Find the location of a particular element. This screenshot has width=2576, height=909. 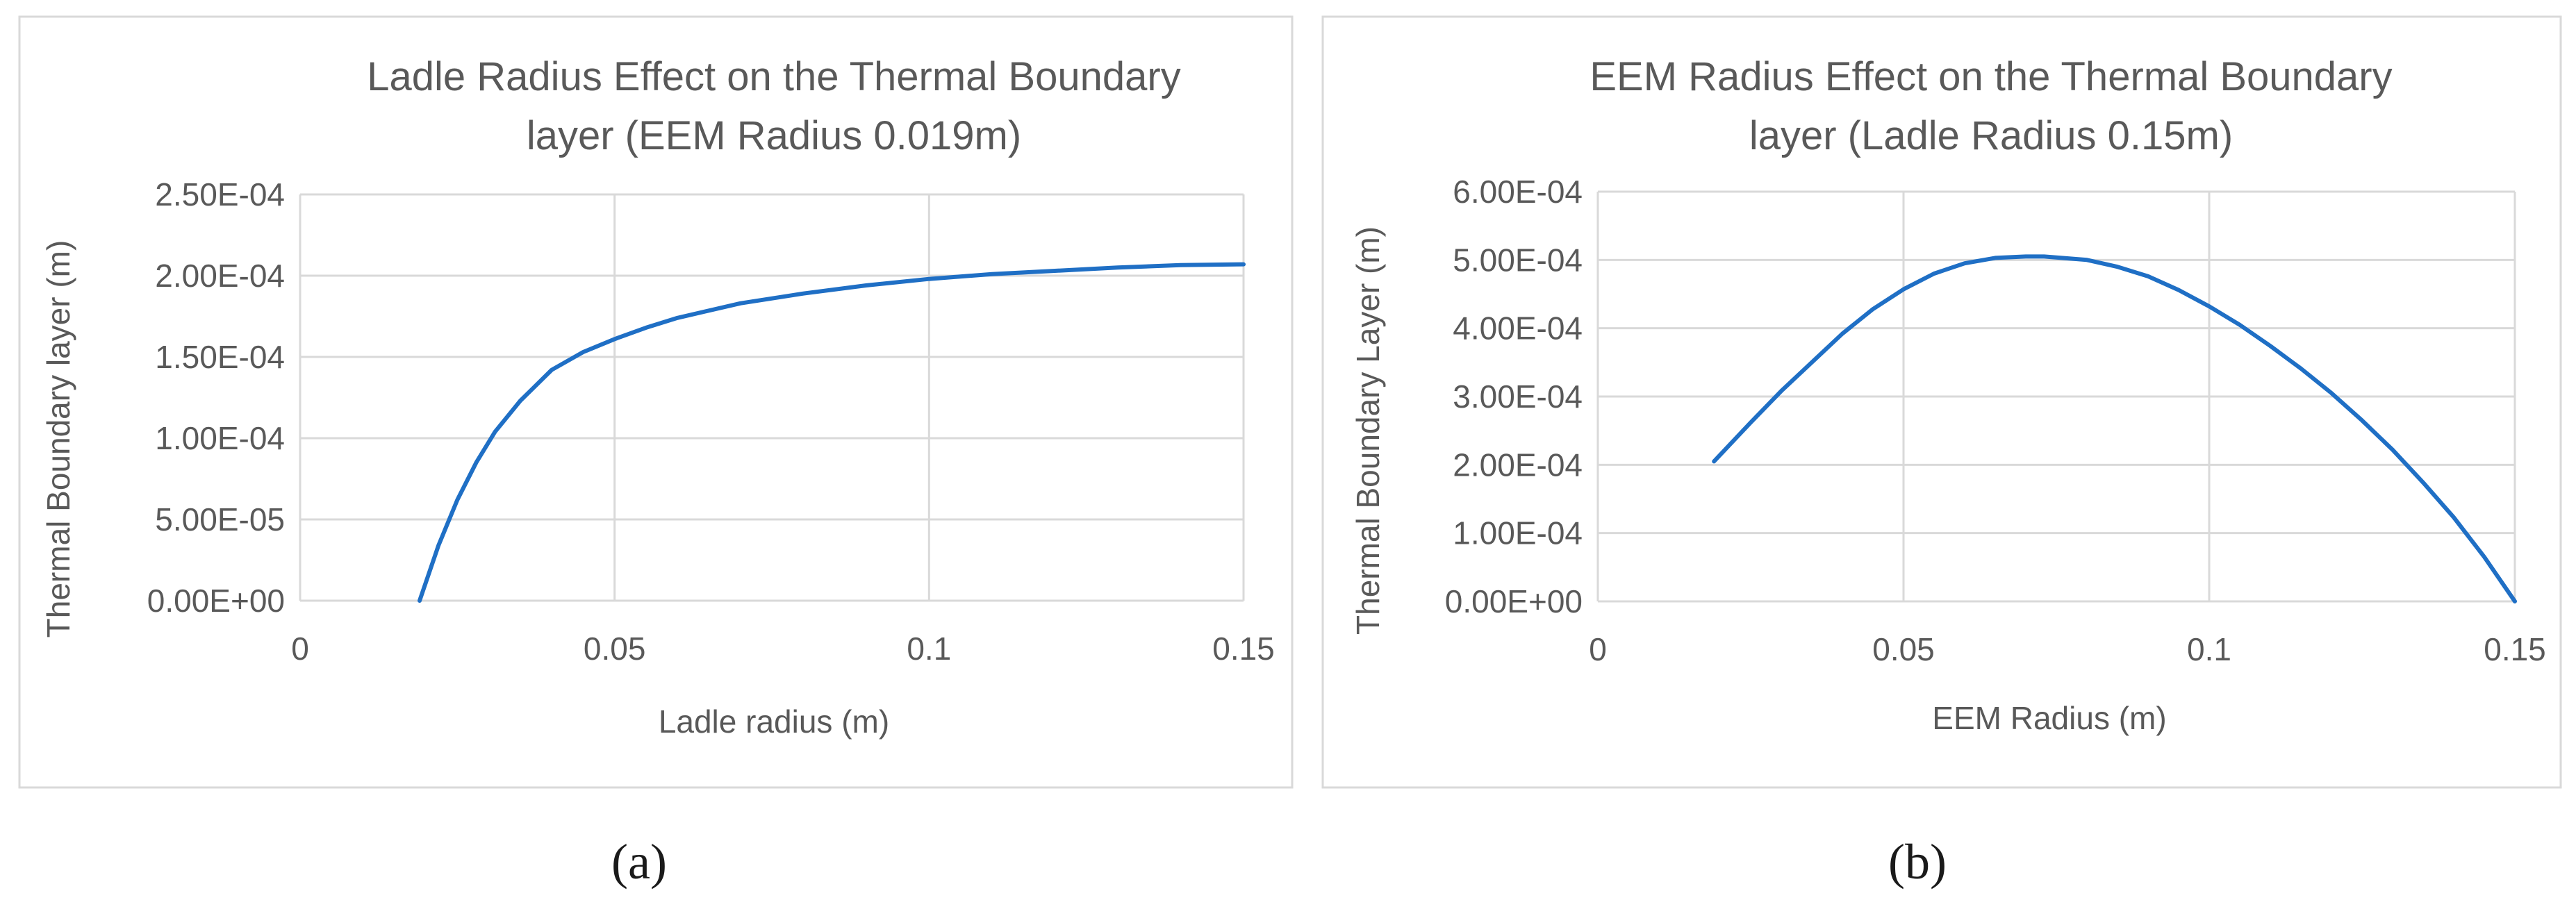

chart-b-y-tick-label: 0.00E+00 is located at coordinates (1514, 601).